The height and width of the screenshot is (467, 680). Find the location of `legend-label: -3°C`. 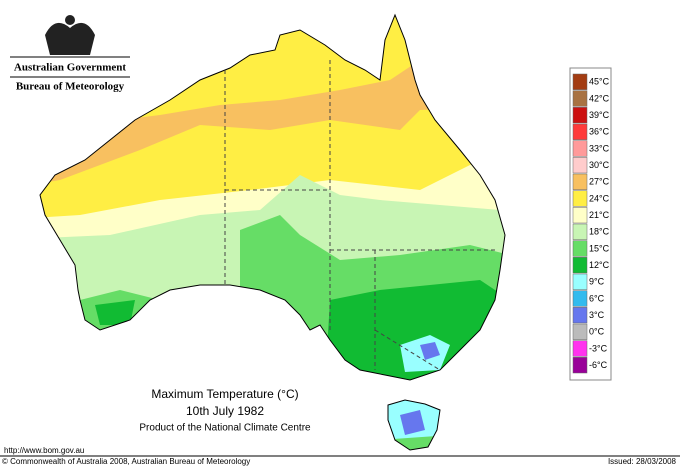

legend-label: -3°C is located at coordinates (598, 348).